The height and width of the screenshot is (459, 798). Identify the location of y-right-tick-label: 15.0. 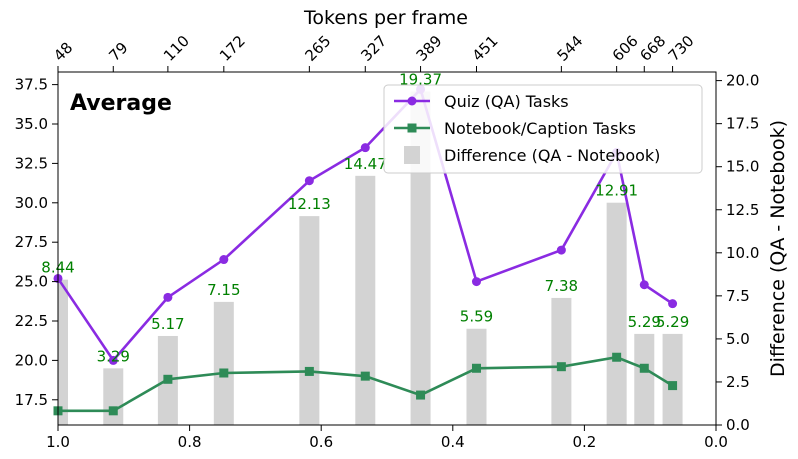
(742, 167).